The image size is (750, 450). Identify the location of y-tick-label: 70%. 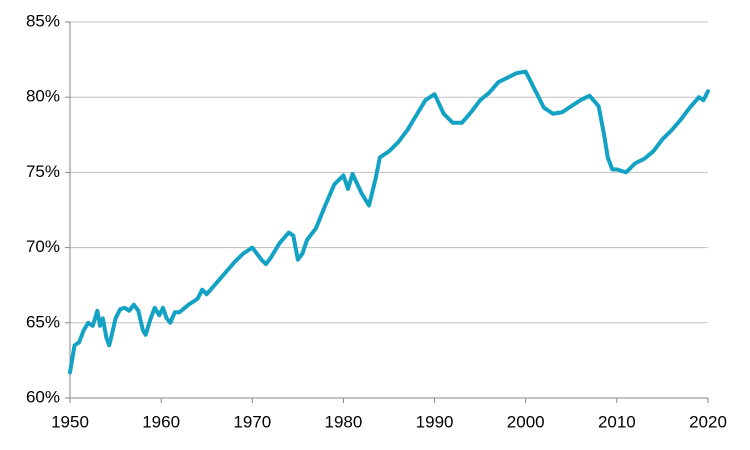
(43, 246).